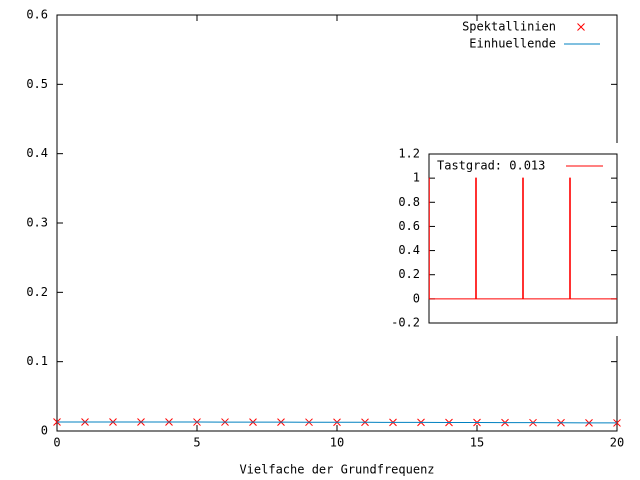  What do you see at coordinates (196, 443) in the screenshot?
I see `x-tick-label: 5` at bounding box center [196, 443].